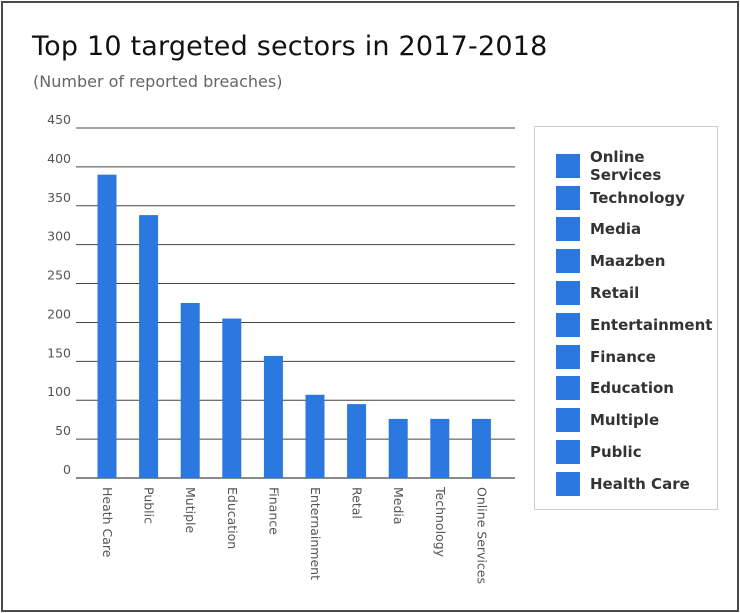 The height and width of the screenshot is (613, 740). I want to click on legend-item: Media, so click(636, 230).